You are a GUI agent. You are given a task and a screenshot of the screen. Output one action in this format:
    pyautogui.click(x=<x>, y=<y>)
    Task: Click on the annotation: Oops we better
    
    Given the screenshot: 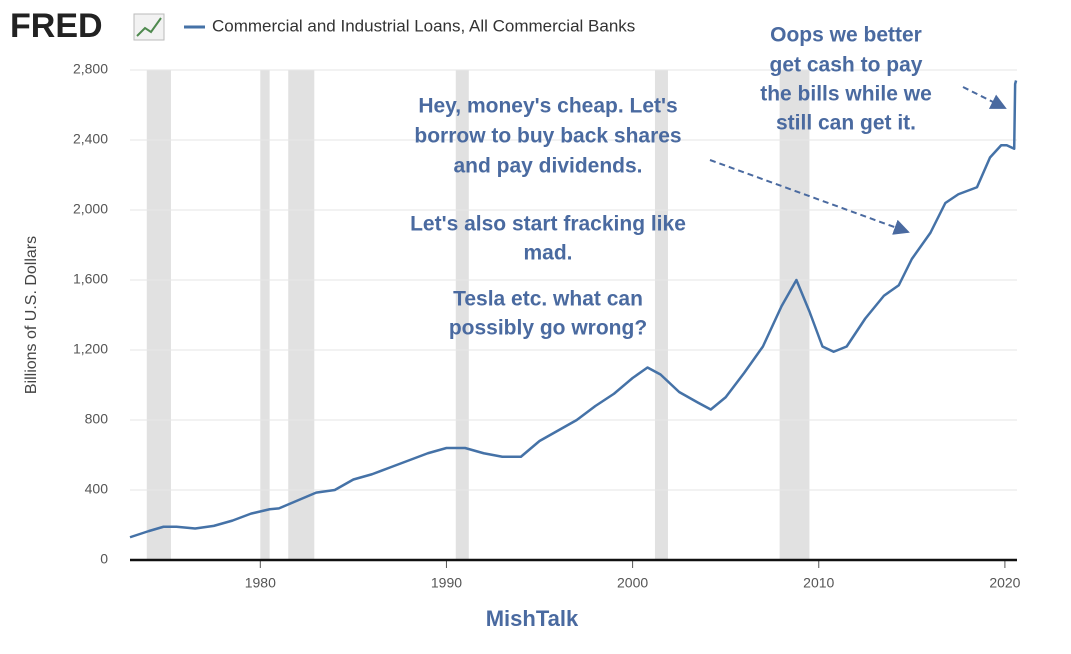 What is the action you would take?
    pyautogui.click(x=846, y=35)
    